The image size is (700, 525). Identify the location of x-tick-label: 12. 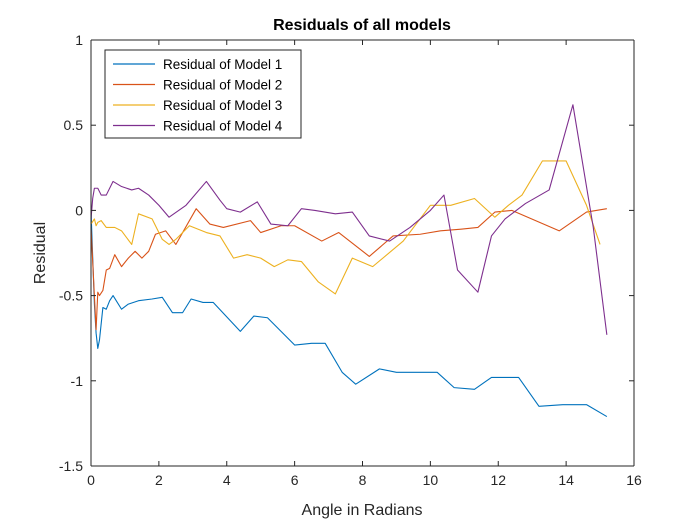
(498, 480).